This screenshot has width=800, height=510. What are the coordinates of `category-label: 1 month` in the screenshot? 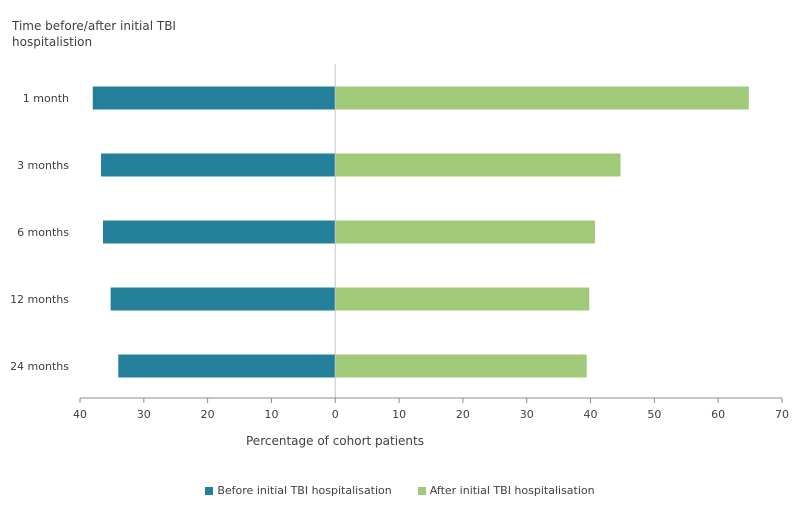 It's located at (46, 98).